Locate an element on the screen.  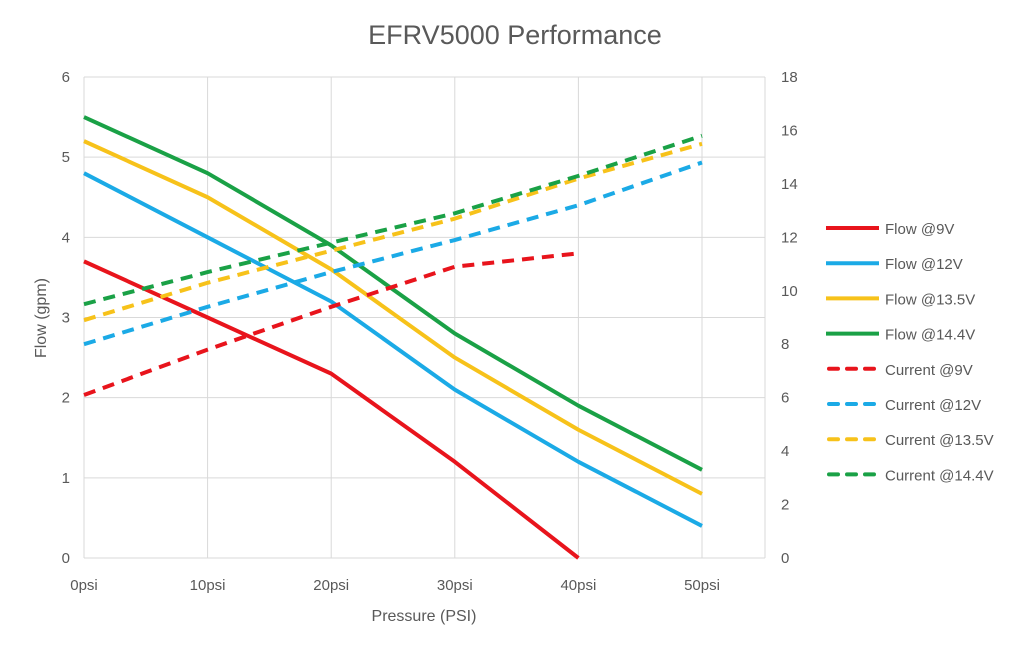
y2-tick-label: 0 is located at coordinates (785, 558).